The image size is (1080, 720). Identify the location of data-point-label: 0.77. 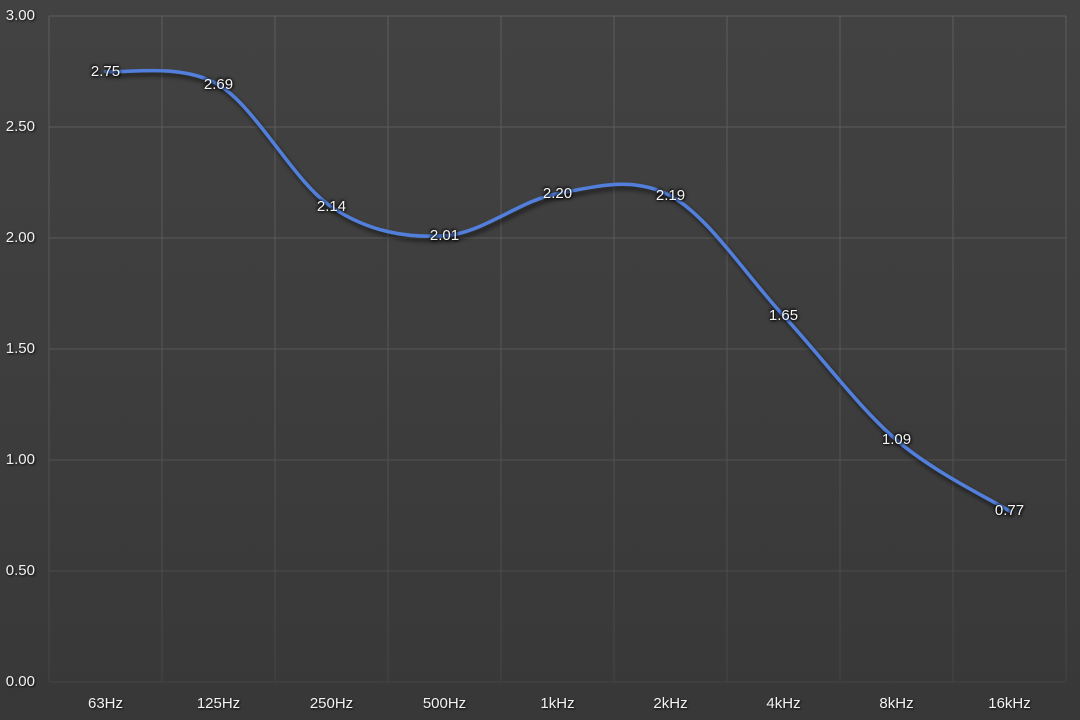
(1009, 511).